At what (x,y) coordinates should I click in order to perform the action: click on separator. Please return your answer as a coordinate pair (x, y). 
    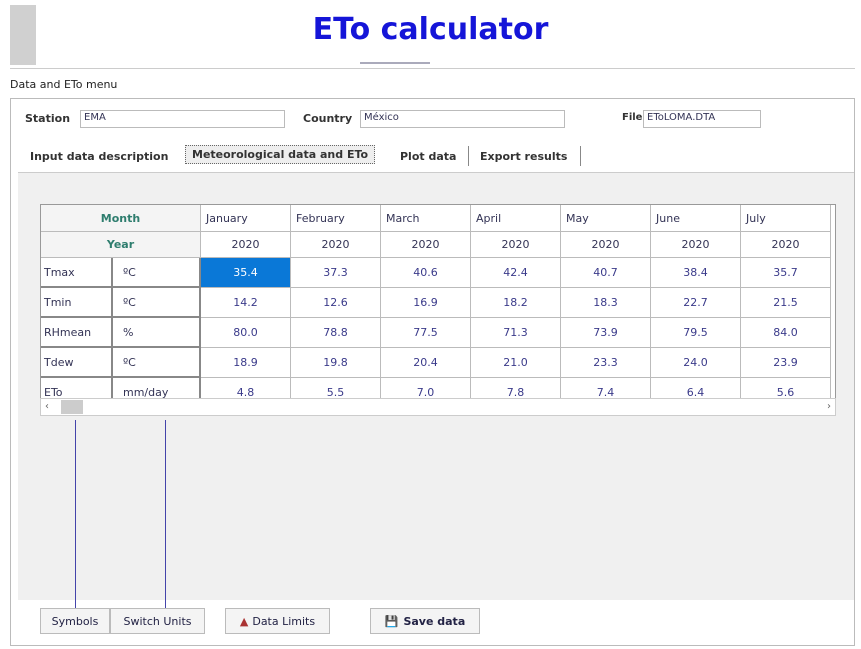
    Looking at the image, I should click on (432, 68).